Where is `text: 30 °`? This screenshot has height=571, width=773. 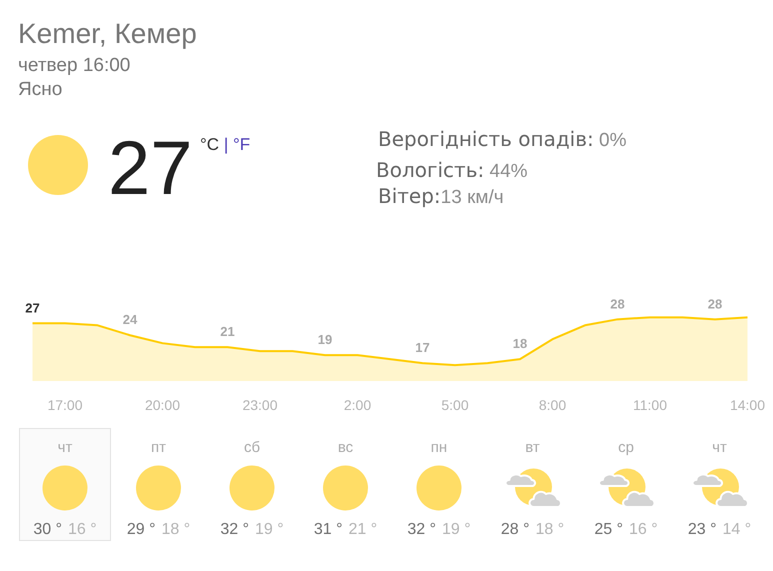 text: 30 ° is located at coordinates (47, 529).